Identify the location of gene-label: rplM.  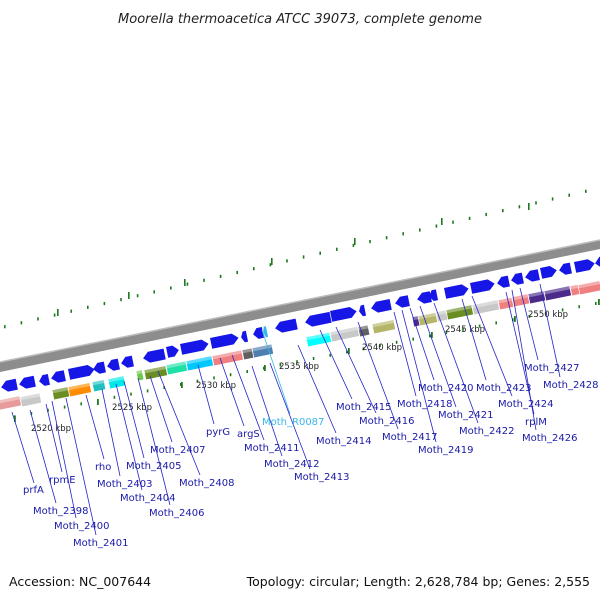
(536, 422).